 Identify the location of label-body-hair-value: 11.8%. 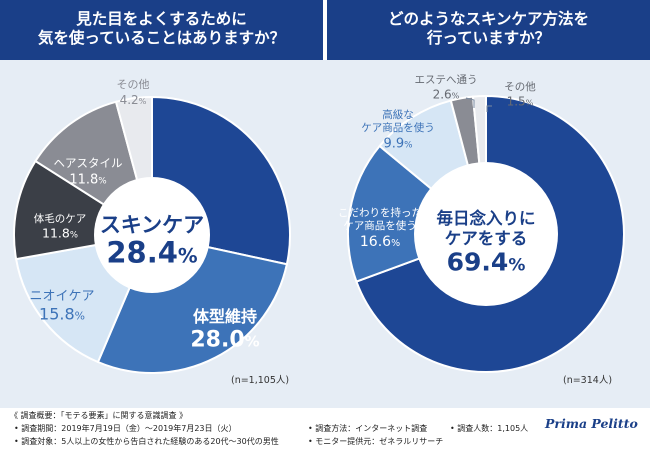
(60, 233).